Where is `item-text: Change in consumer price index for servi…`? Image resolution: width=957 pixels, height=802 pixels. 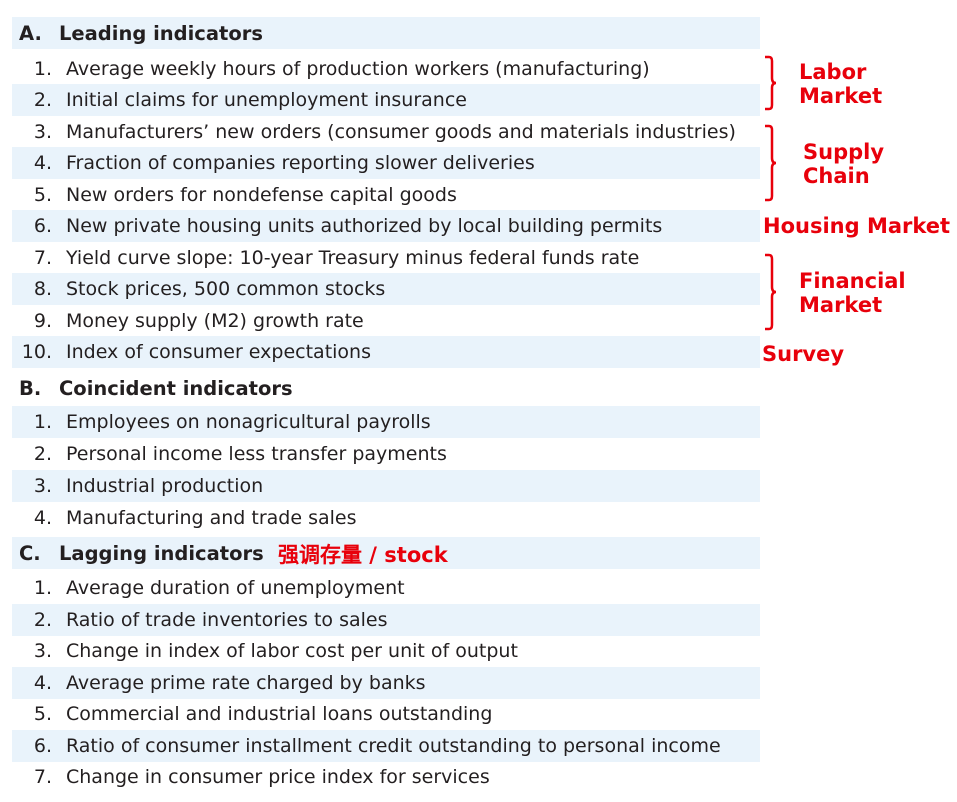 item-text: Change in consumer price index for servi… is located at coordinates (278, 777).